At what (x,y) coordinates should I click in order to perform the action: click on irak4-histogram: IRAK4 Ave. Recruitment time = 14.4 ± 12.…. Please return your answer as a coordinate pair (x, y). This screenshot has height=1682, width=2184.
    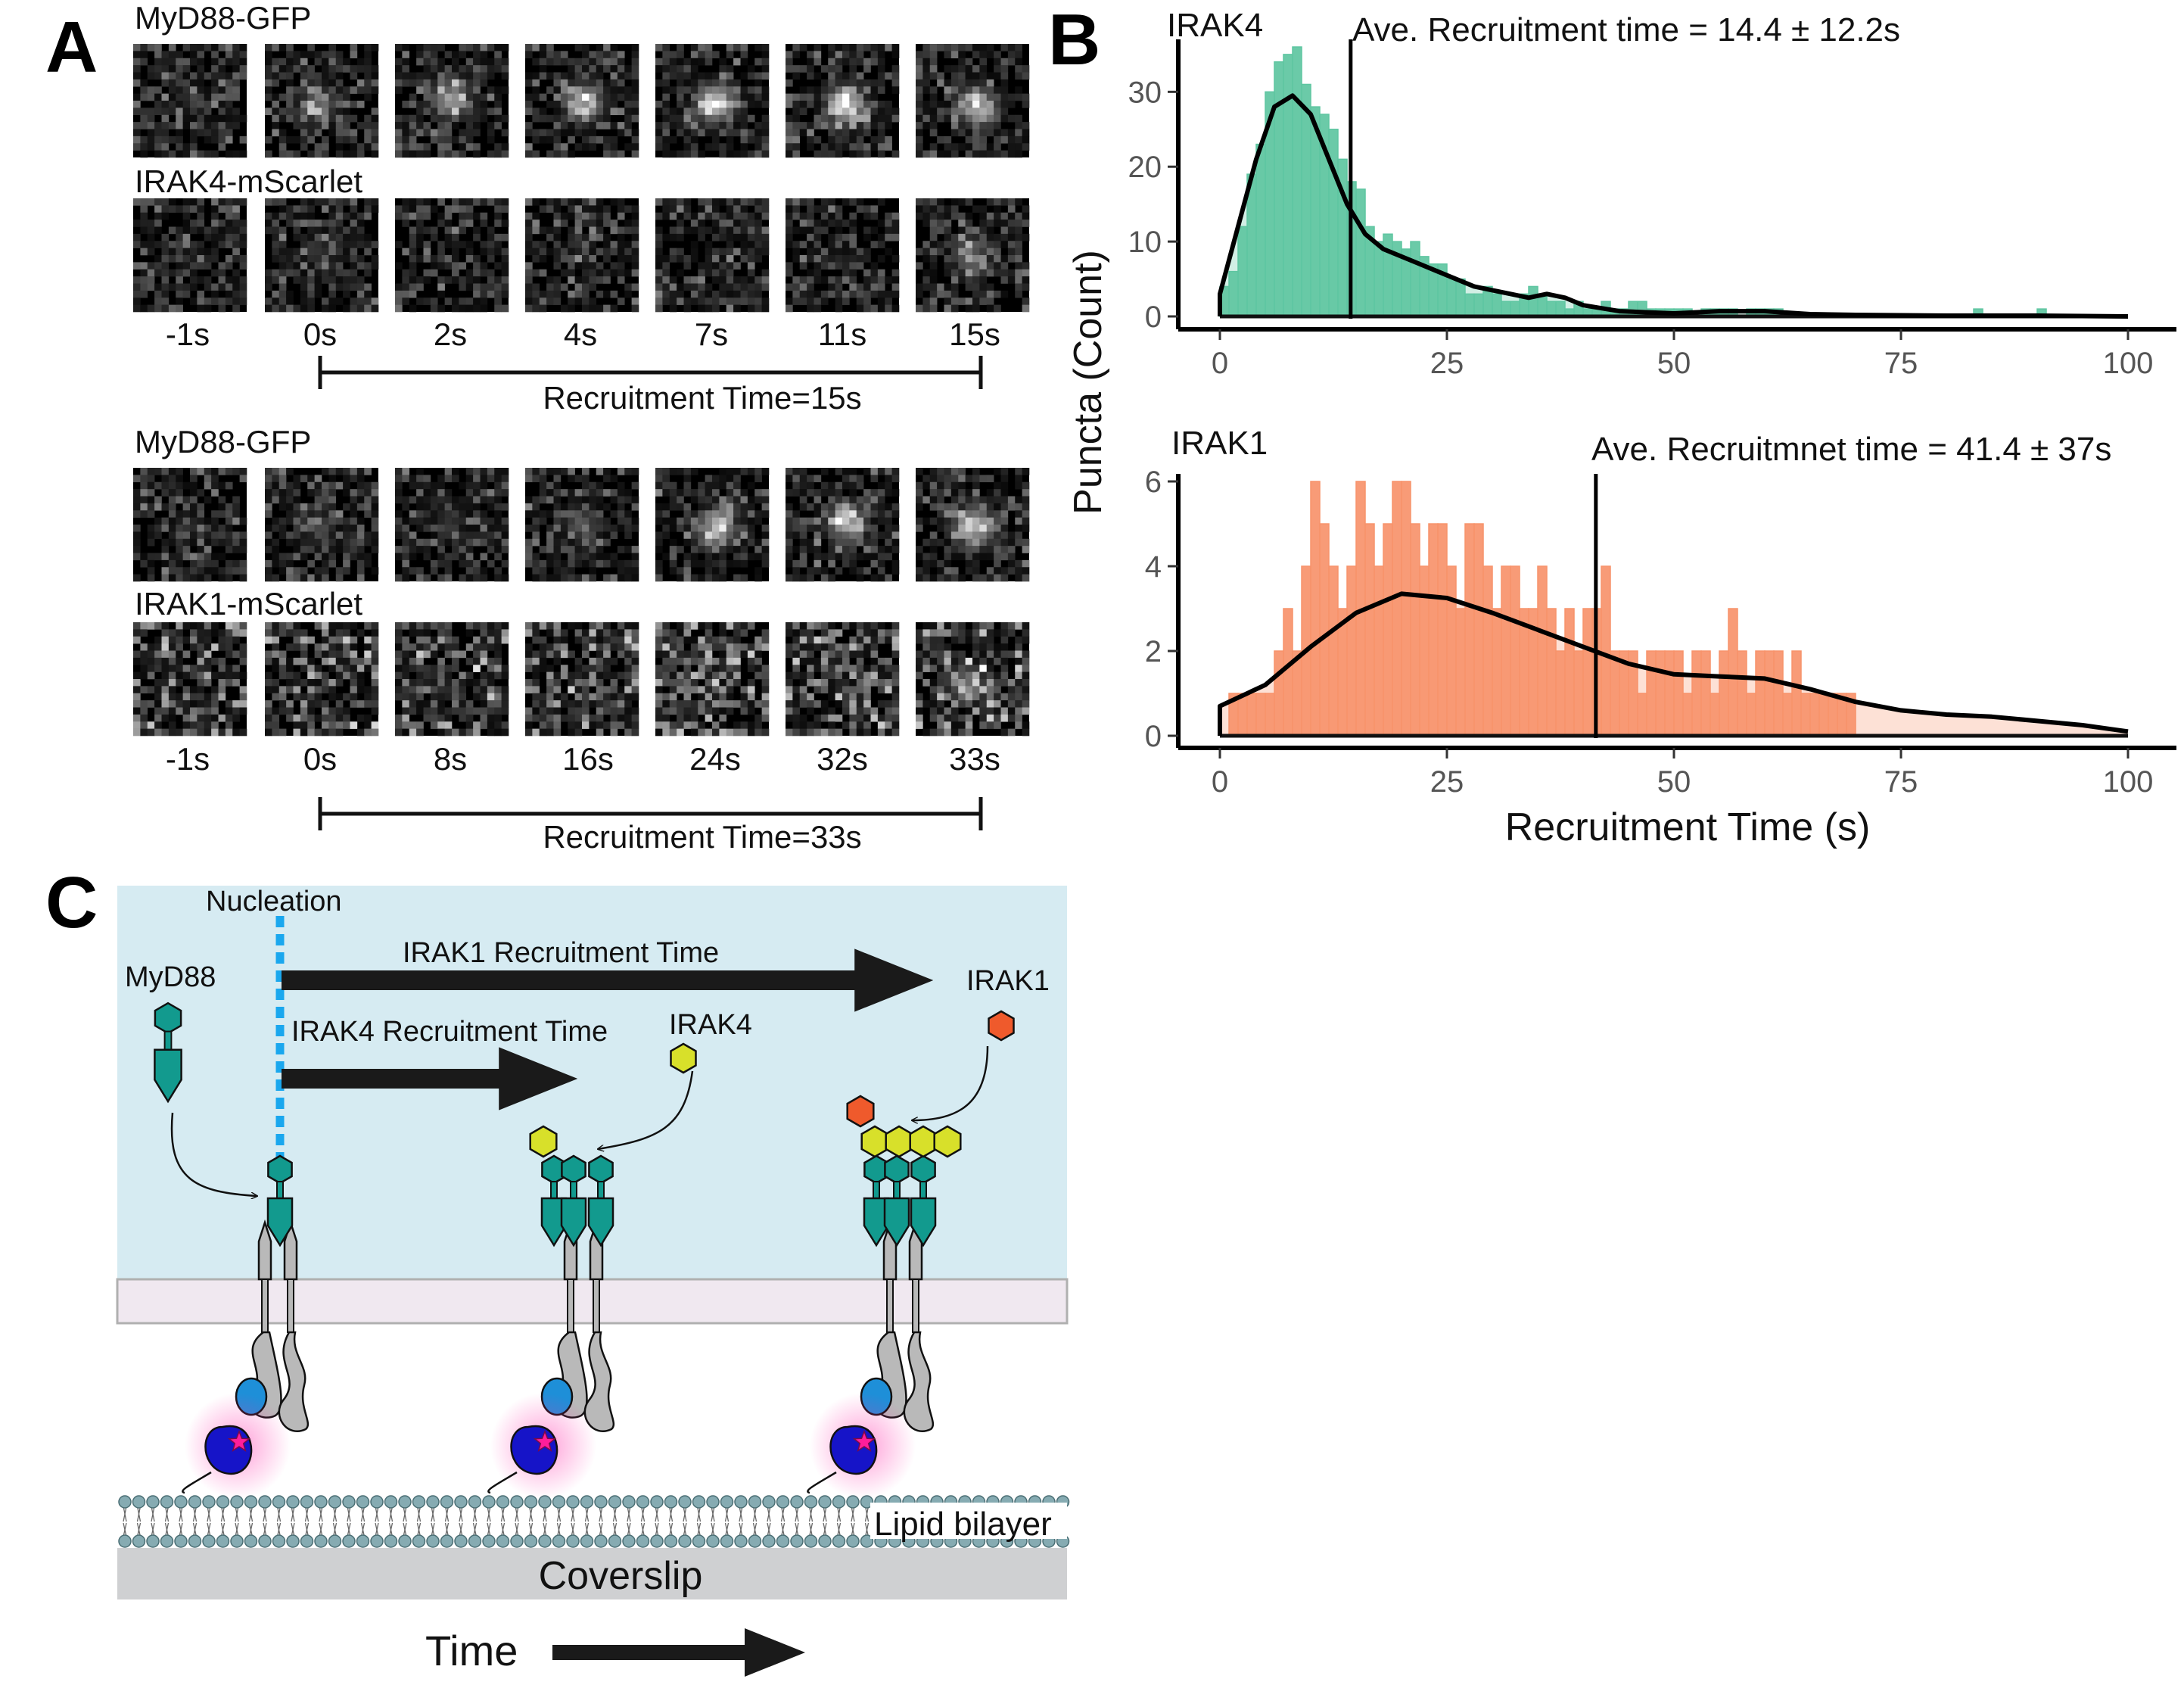
    Looking at the image, I should click on (1652, 194).